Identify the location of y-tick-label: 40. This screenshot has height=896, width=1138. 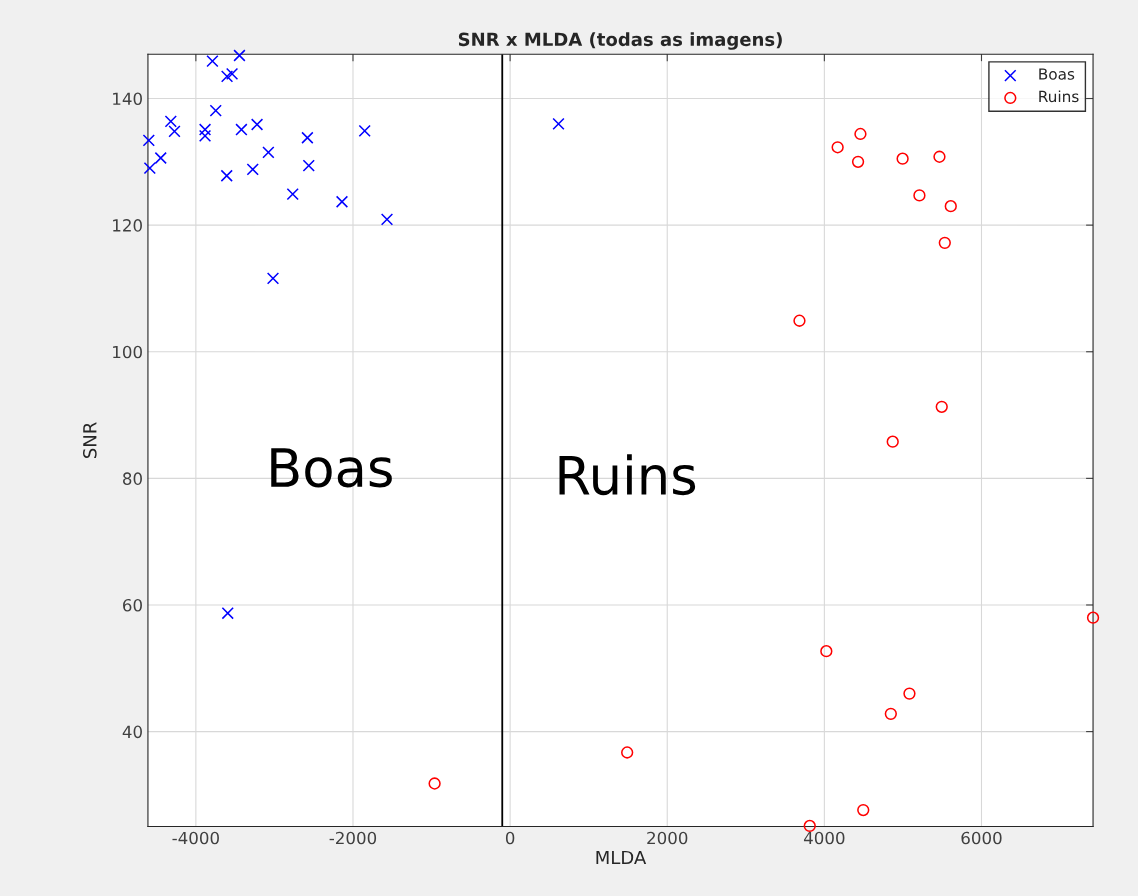
(132, 732).